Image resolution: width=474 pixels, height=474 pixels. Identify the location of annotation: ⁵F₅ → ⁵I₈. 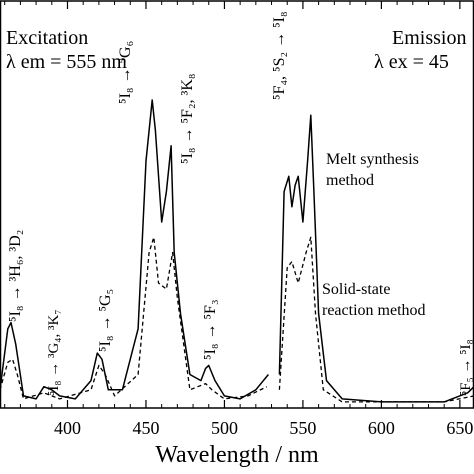
(466, 367).